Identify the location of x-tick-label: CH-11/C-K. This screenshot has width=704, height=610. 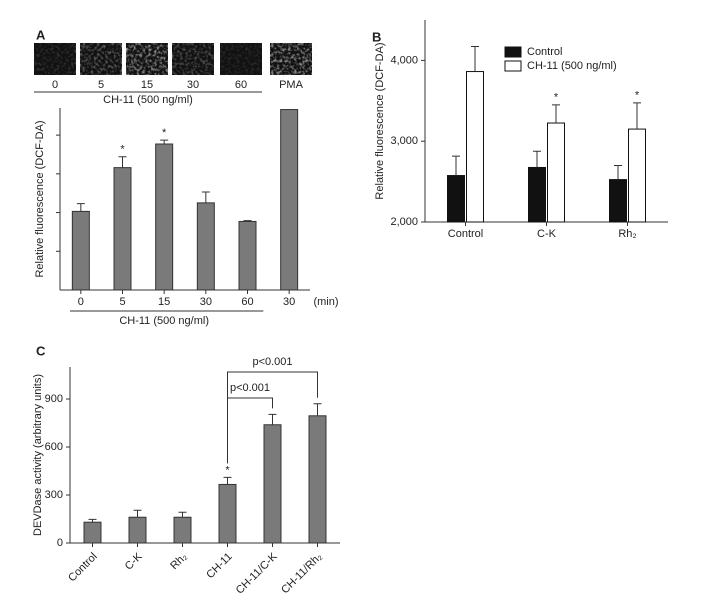
(257, 573).